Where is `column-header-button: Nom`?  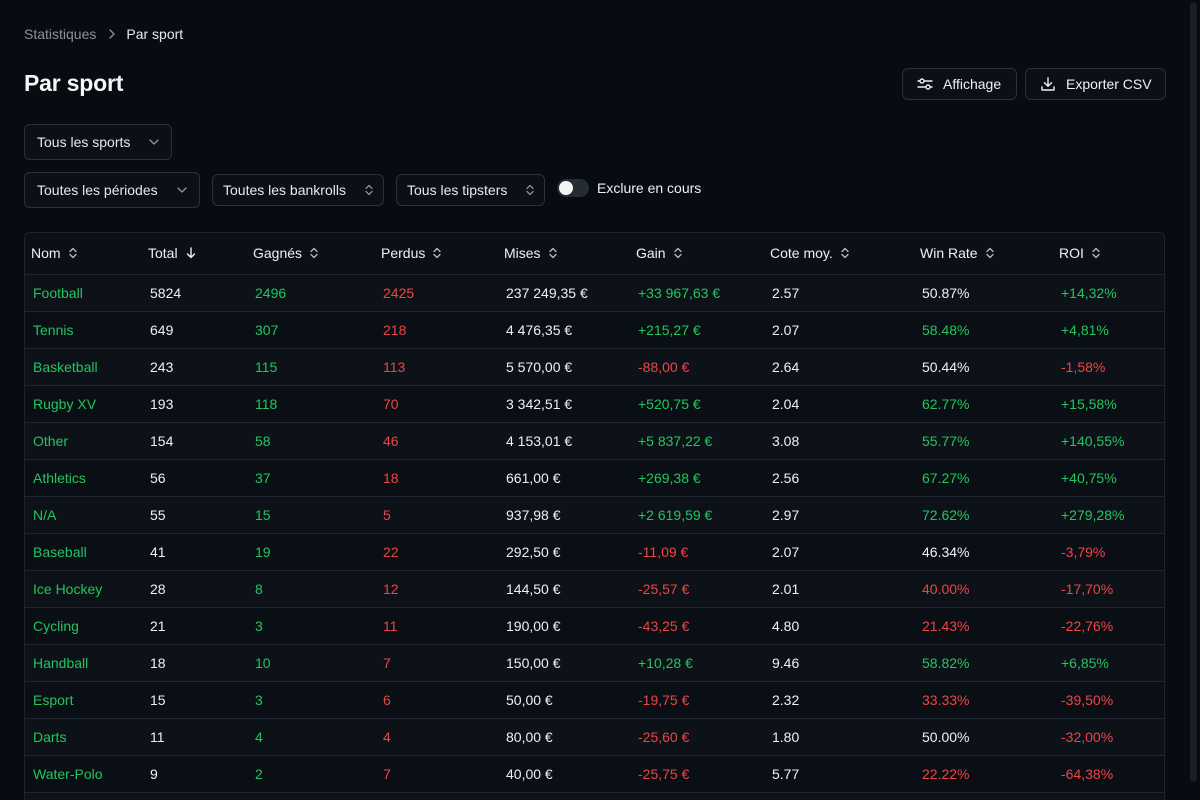
column-header-button: Nom is located at coordinates (54, 253).